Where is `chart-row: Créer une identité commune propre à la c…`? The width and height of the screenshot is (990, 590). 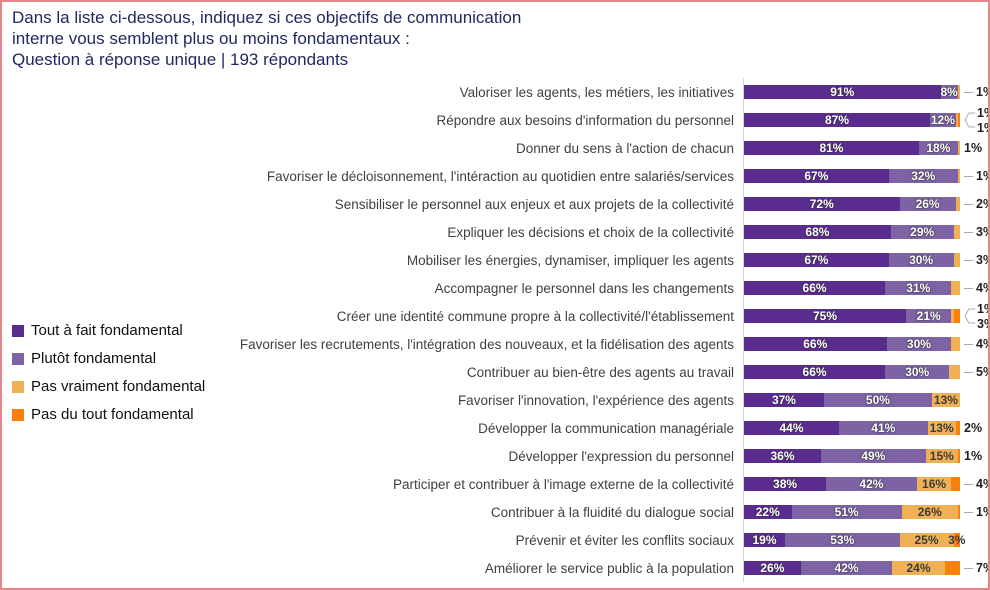
chart-row: Créer une identité commune propre à la c… is located at coordinates (499, 316).